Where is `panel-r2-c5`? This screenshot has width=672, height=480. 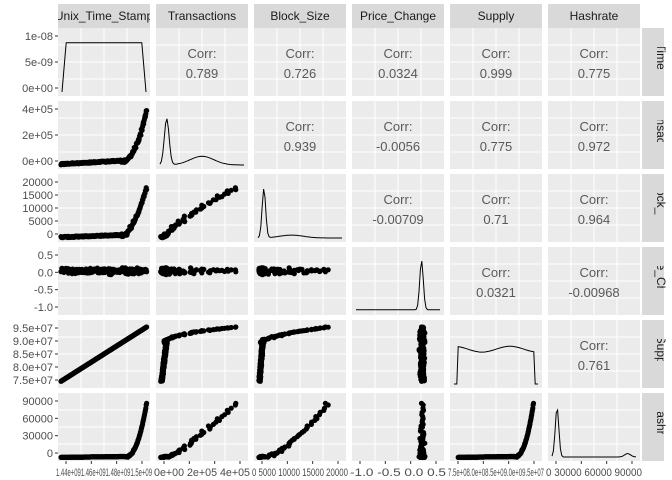
panel-r2-c5 is located at coordinates (594, 208).